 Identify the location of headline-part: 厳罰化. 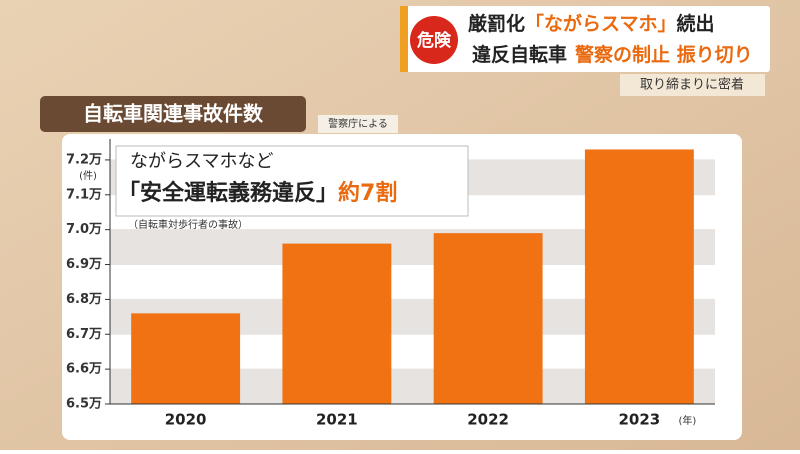
(496, 23).